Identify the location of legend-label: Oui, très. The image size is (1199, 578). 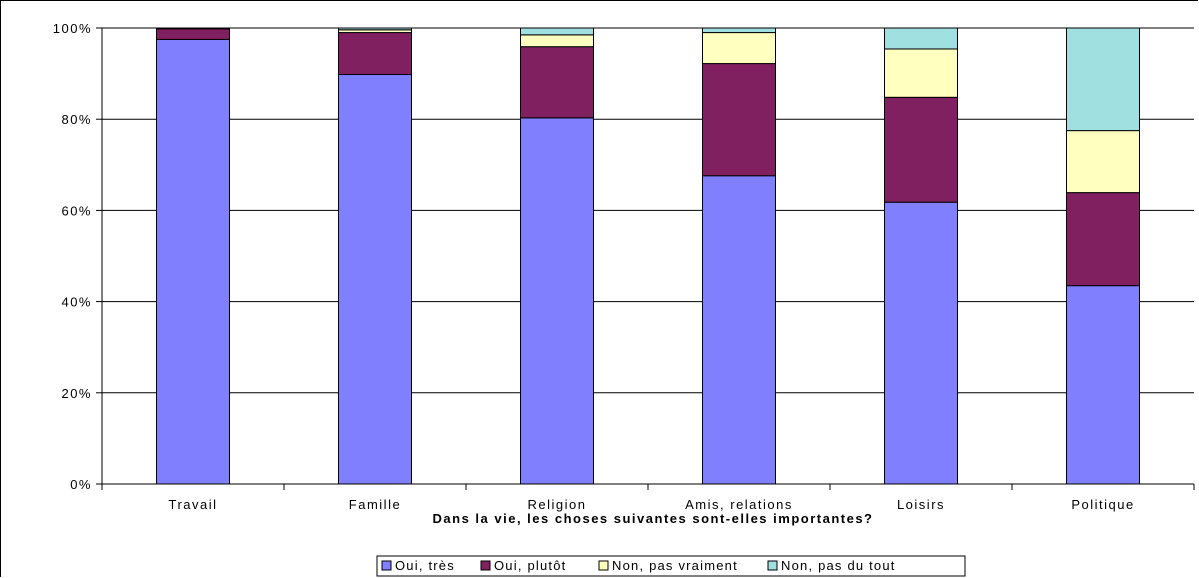
(425, 565).